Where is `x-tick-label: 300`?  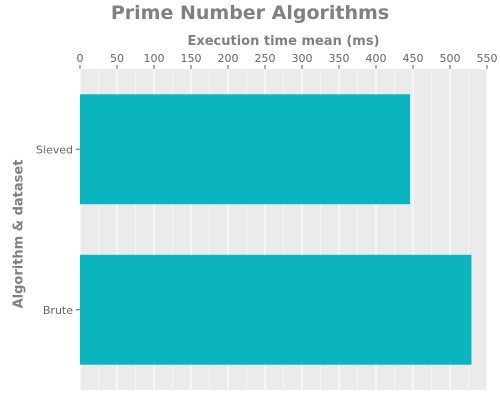 x-tick-label: 300 is located at coordinates (302, 58).